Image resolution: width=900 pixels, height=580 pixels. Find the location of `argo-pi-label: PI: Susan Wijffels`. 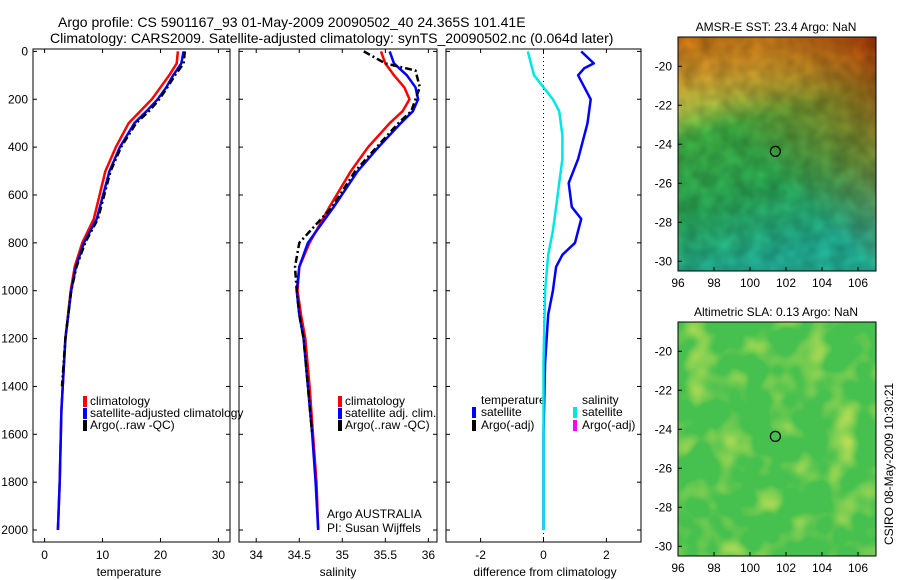

argo-pi-label: PI: Susan Wijffels is located at coordinates (374, 528).